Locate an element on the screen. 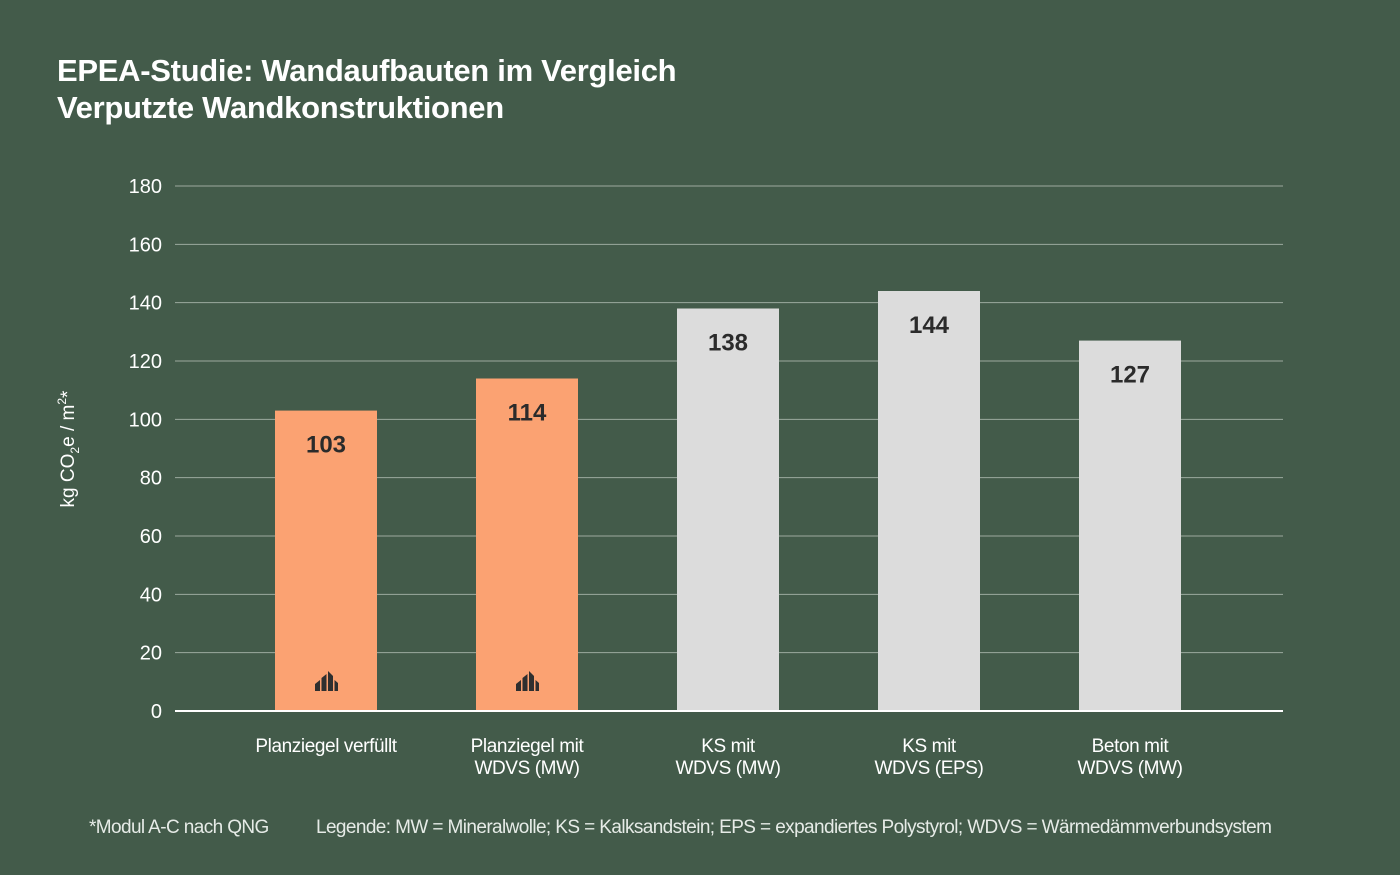  y-axis-ticks: 0 20 40 60 80 100 120 140 160 180 is located at coordinates (145, 449).